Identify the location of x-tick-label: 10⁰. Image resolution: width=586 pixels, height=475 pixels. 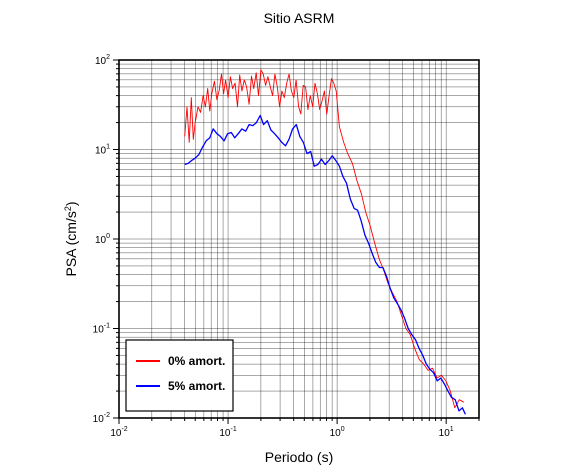
(337, 432).